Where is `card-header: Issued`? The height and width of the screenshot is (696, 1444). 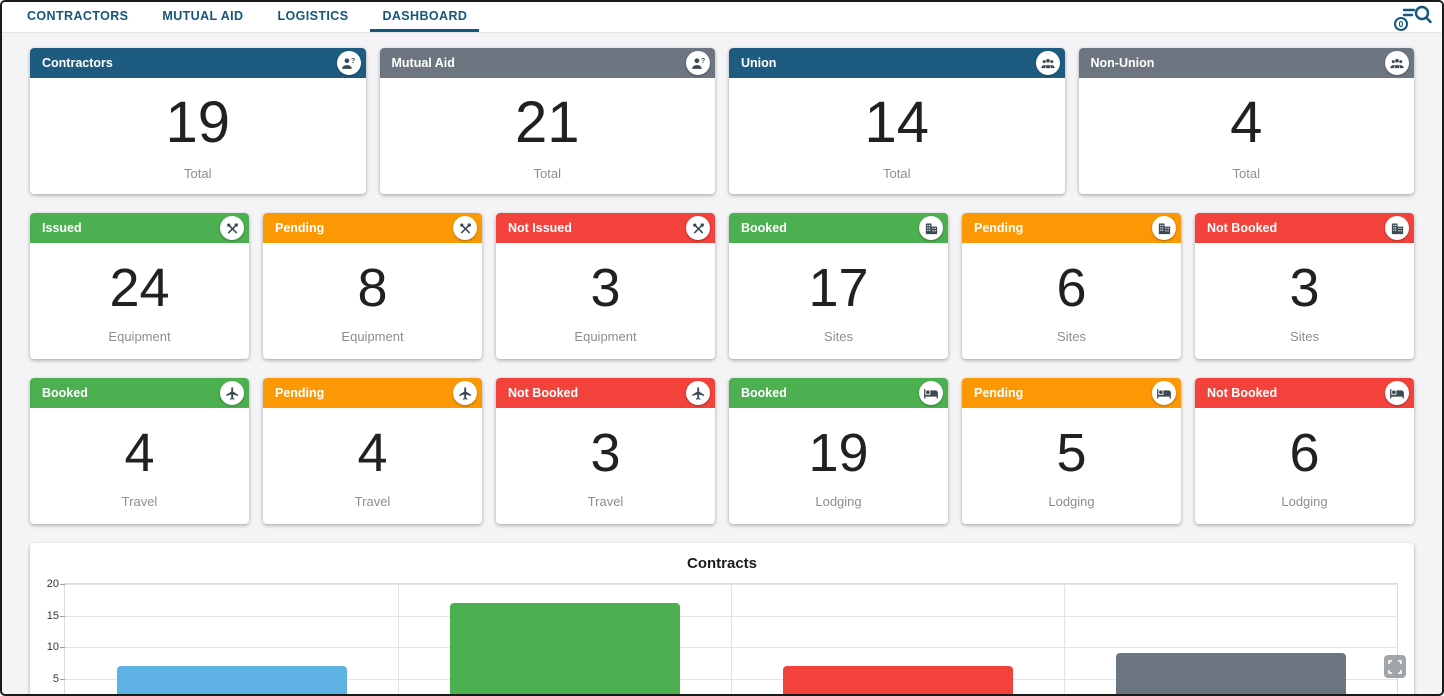 card-header: Issued is located at coordinates (139, 228).